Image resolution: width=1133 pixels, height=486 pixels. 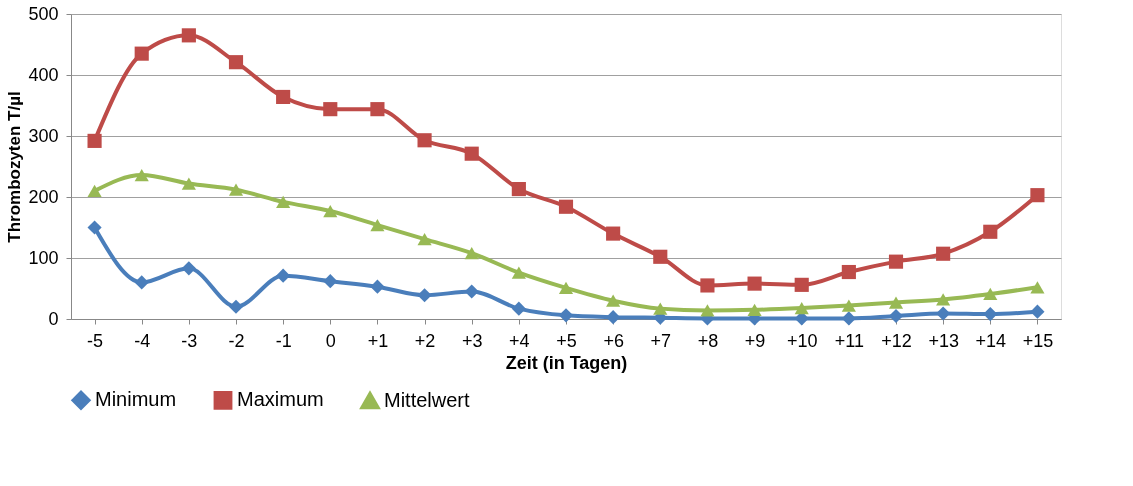 I want to click on x-tick-label: +8, so click(x=708, y=340).